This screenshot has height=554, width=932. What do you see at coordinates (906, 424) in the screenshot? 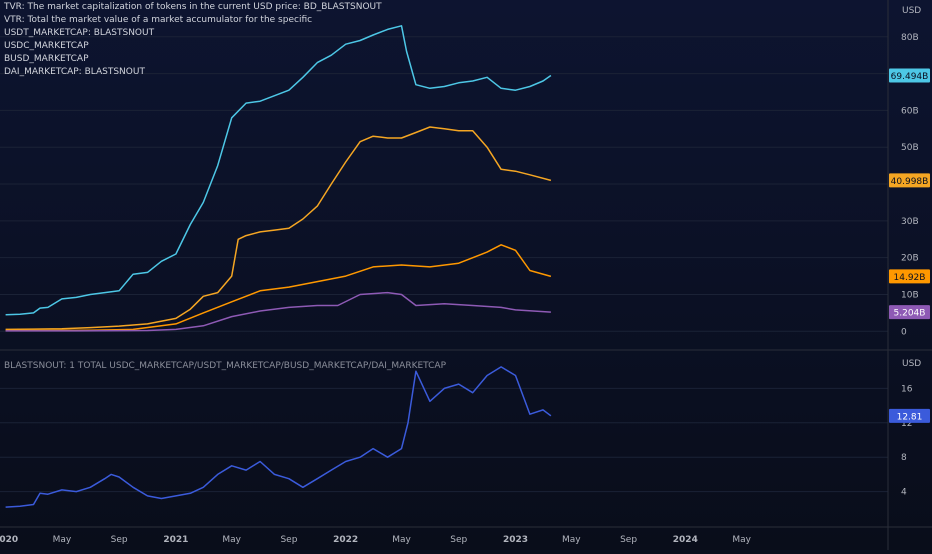
I see `bottom-y-tick-label: 12` at bounding box center [906, 424].